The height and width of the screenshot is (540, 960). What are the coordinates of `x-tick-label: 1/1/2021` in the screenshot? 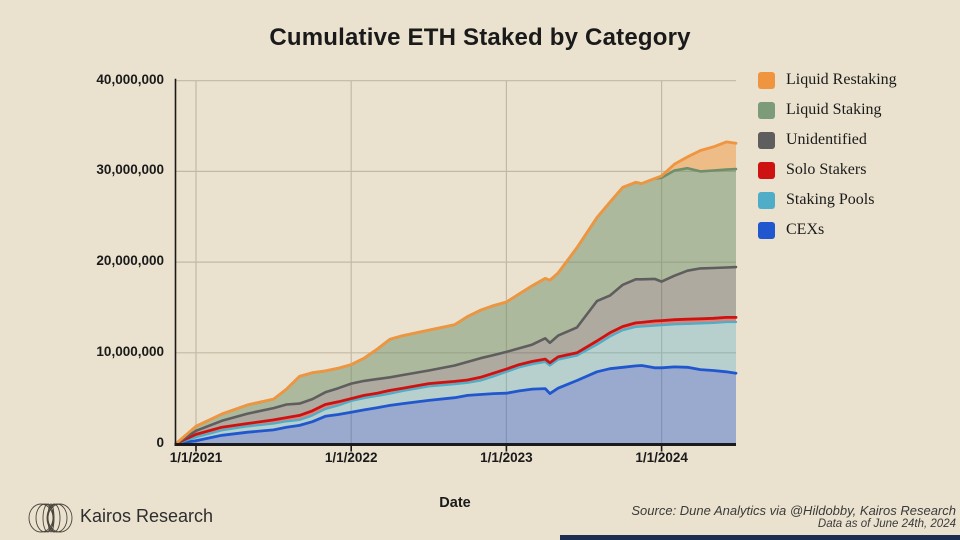 It's located at (196, 457).